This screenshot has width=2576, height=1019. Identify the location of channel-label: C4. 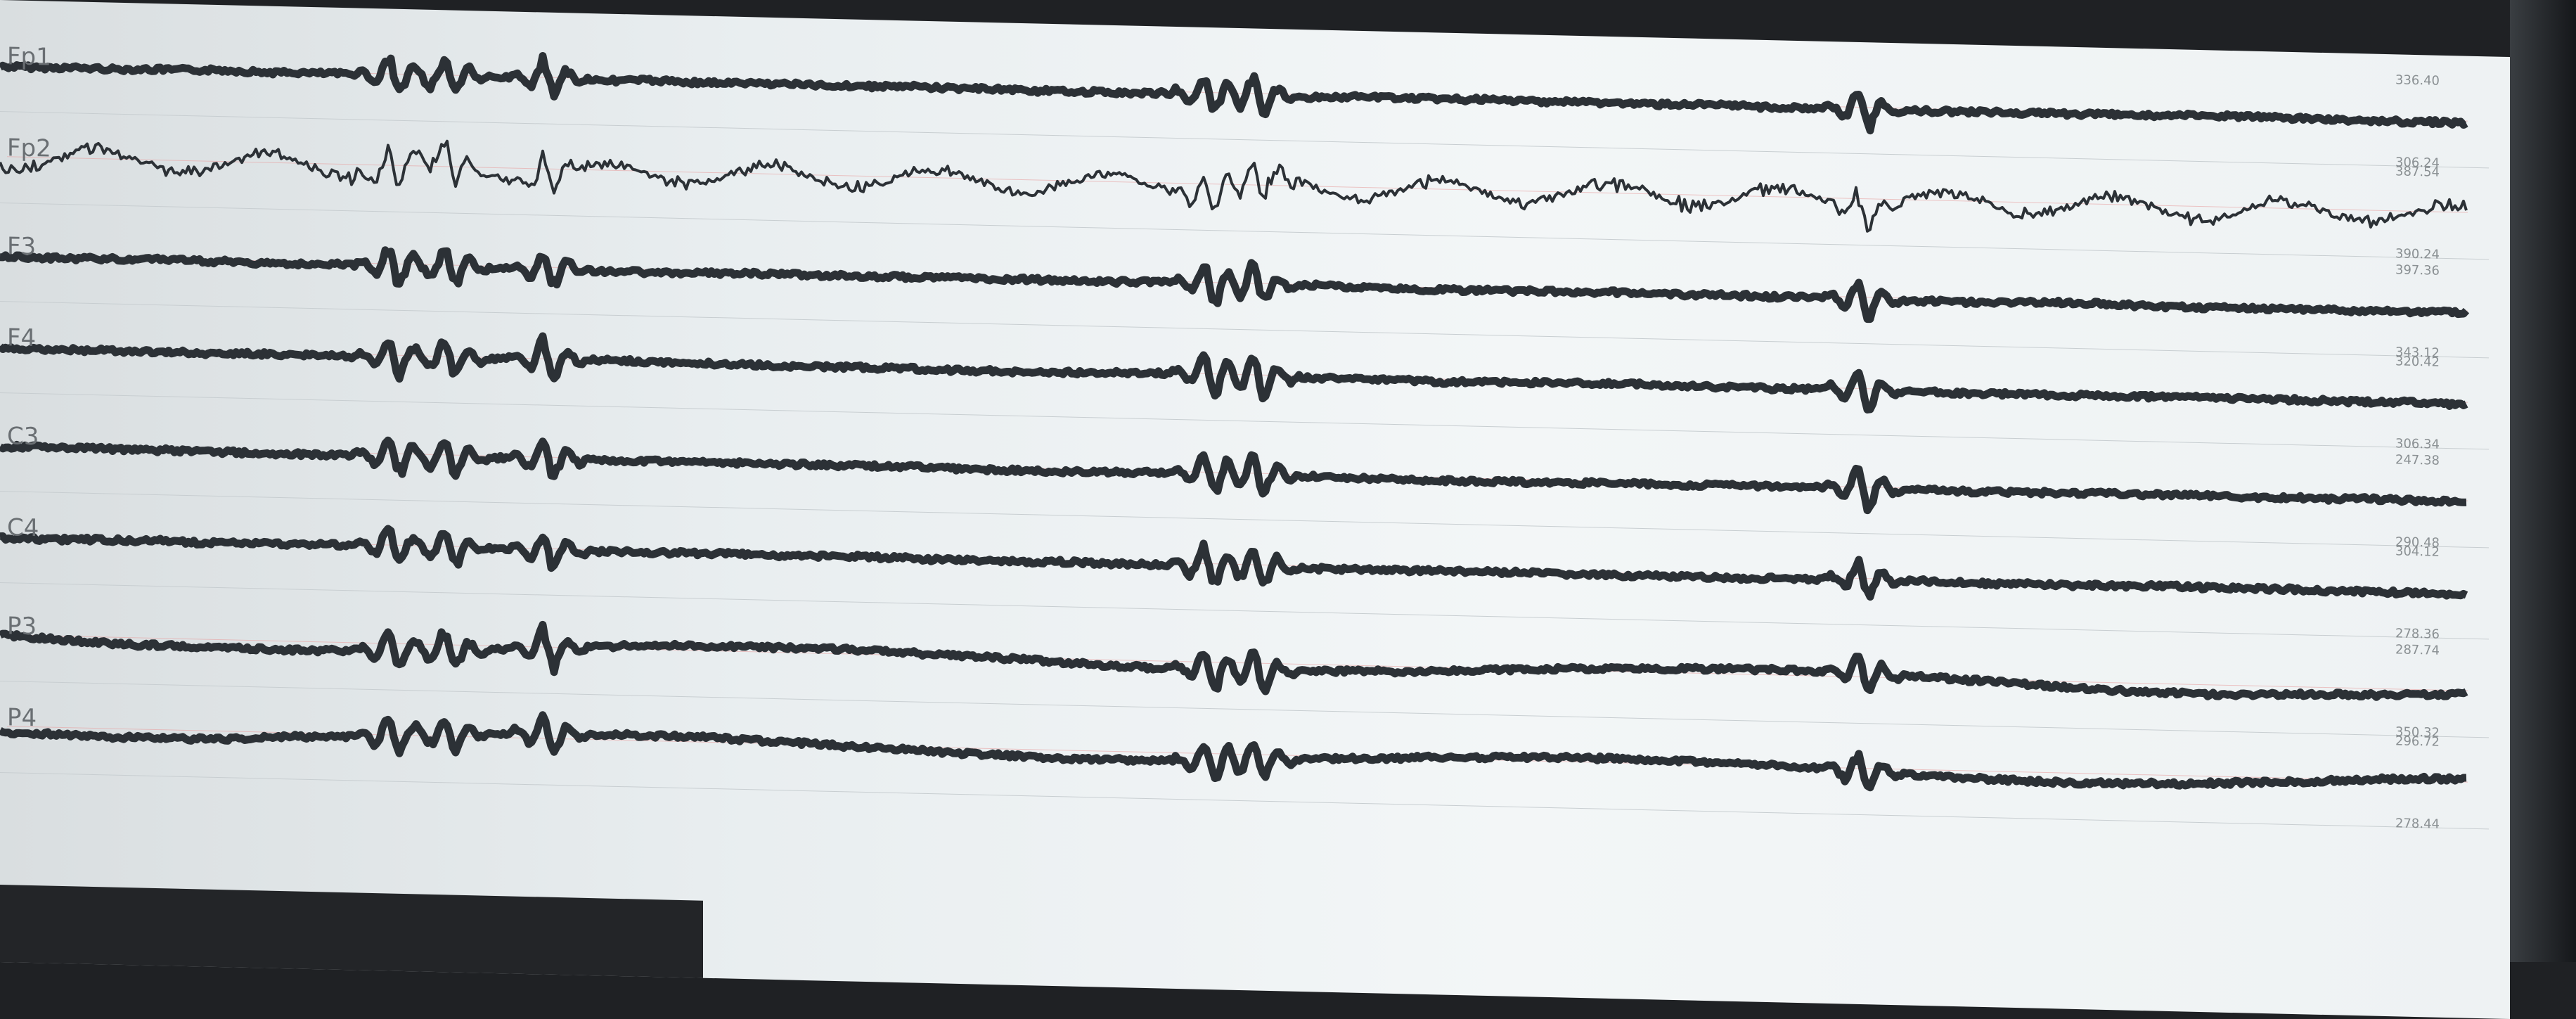
(23, 528).